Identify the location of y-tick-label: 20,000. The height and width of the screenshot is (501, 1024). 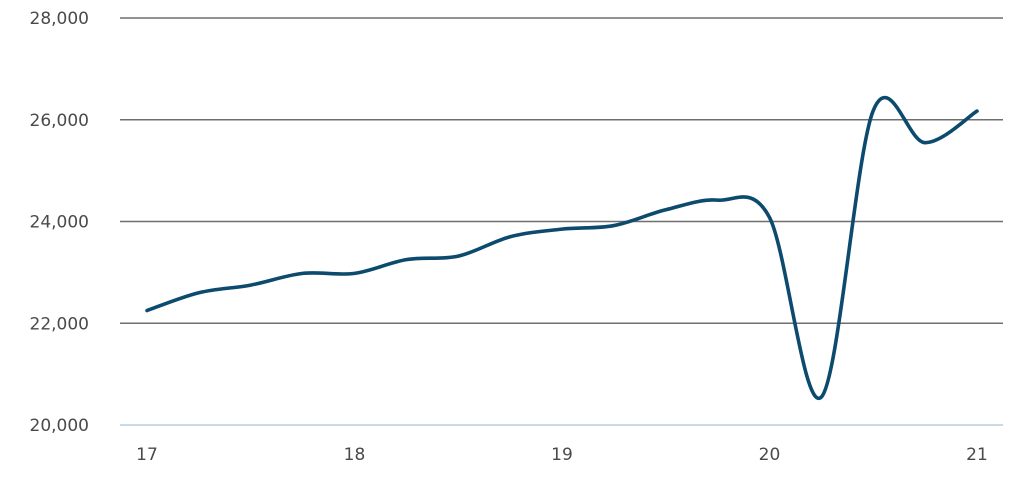
(59, 426).